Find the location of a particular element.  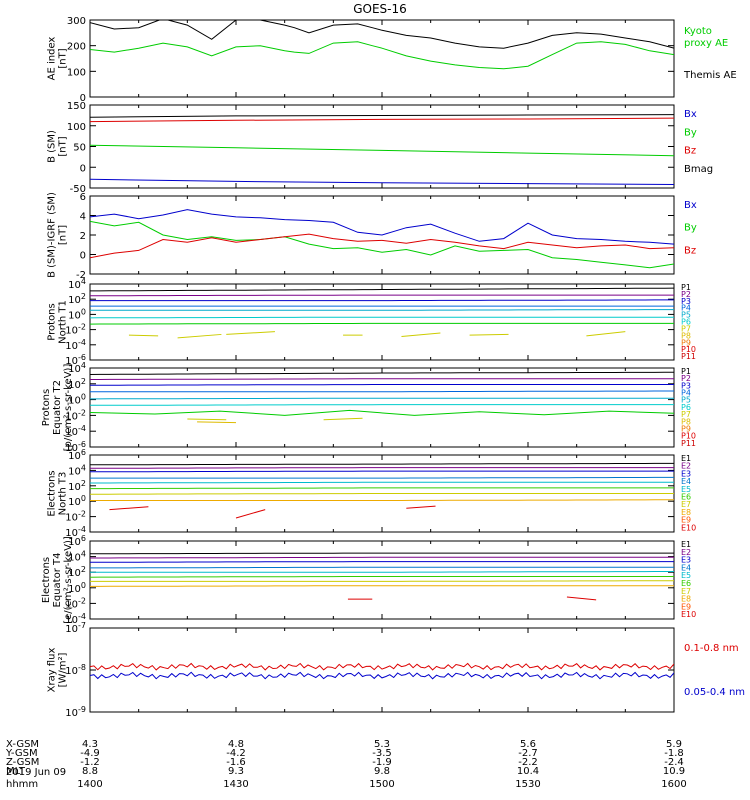

y-tick-label: 4 is located at coordinates (83, 217).